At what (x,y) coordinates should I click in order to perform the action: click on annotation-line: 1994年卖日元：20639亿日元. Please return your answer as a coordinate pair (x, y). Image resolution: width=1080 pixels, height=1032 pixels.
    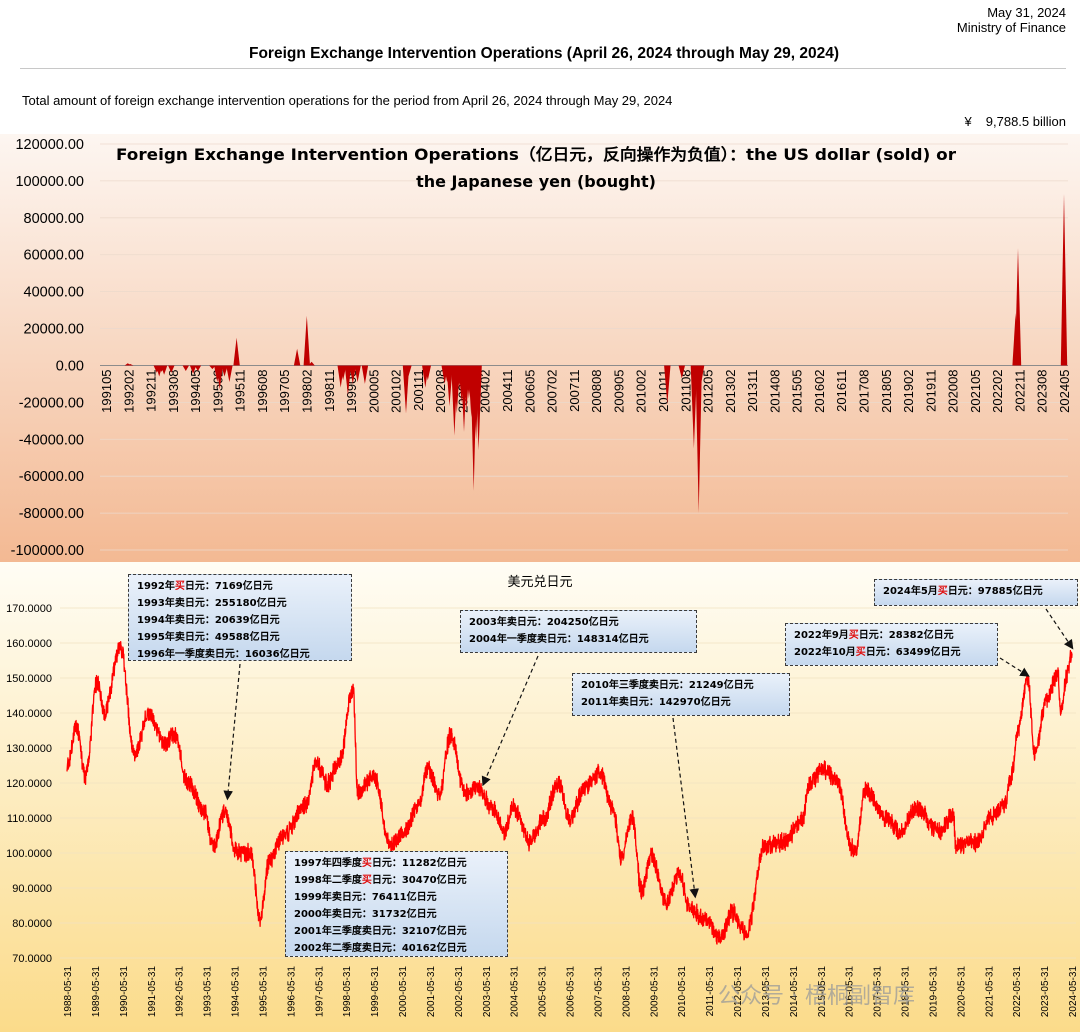
    Looking at the image, I should click on (240, 620).